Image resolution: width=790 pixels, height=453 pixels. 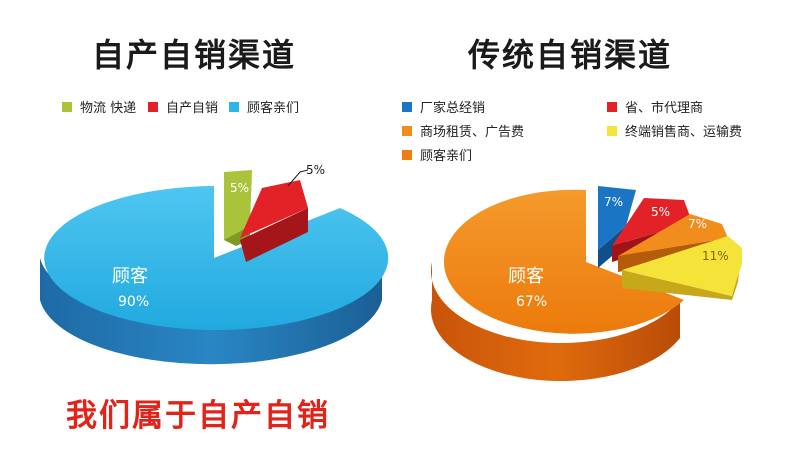 I want to click on legend-label: 物流 快递, so click(x=108, y=108).